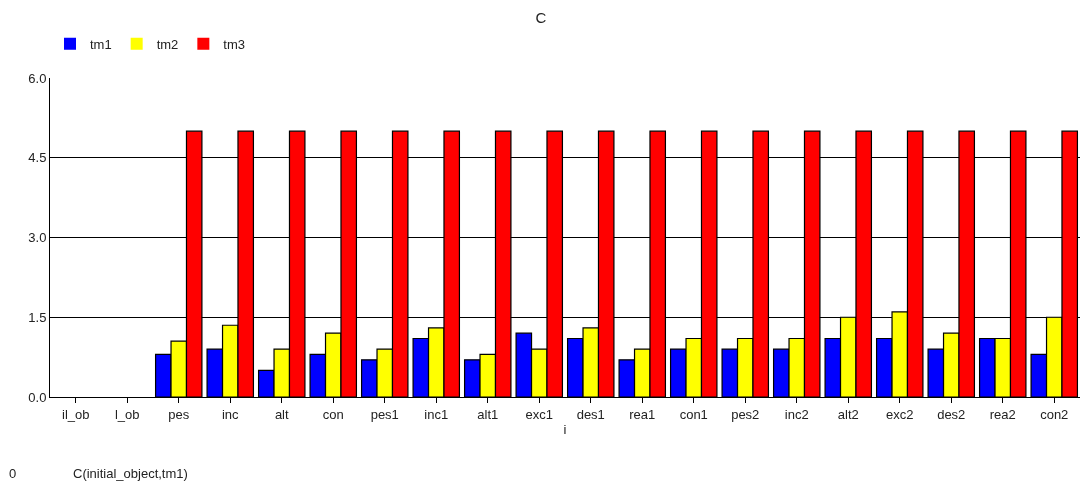 Image resolution: width=1082 pixels, height=485 pixels. What do you see at coordinates (37, 158) in the screenshot?
I see `y-tick-label: 4.5` at bounding box center [37, 158].